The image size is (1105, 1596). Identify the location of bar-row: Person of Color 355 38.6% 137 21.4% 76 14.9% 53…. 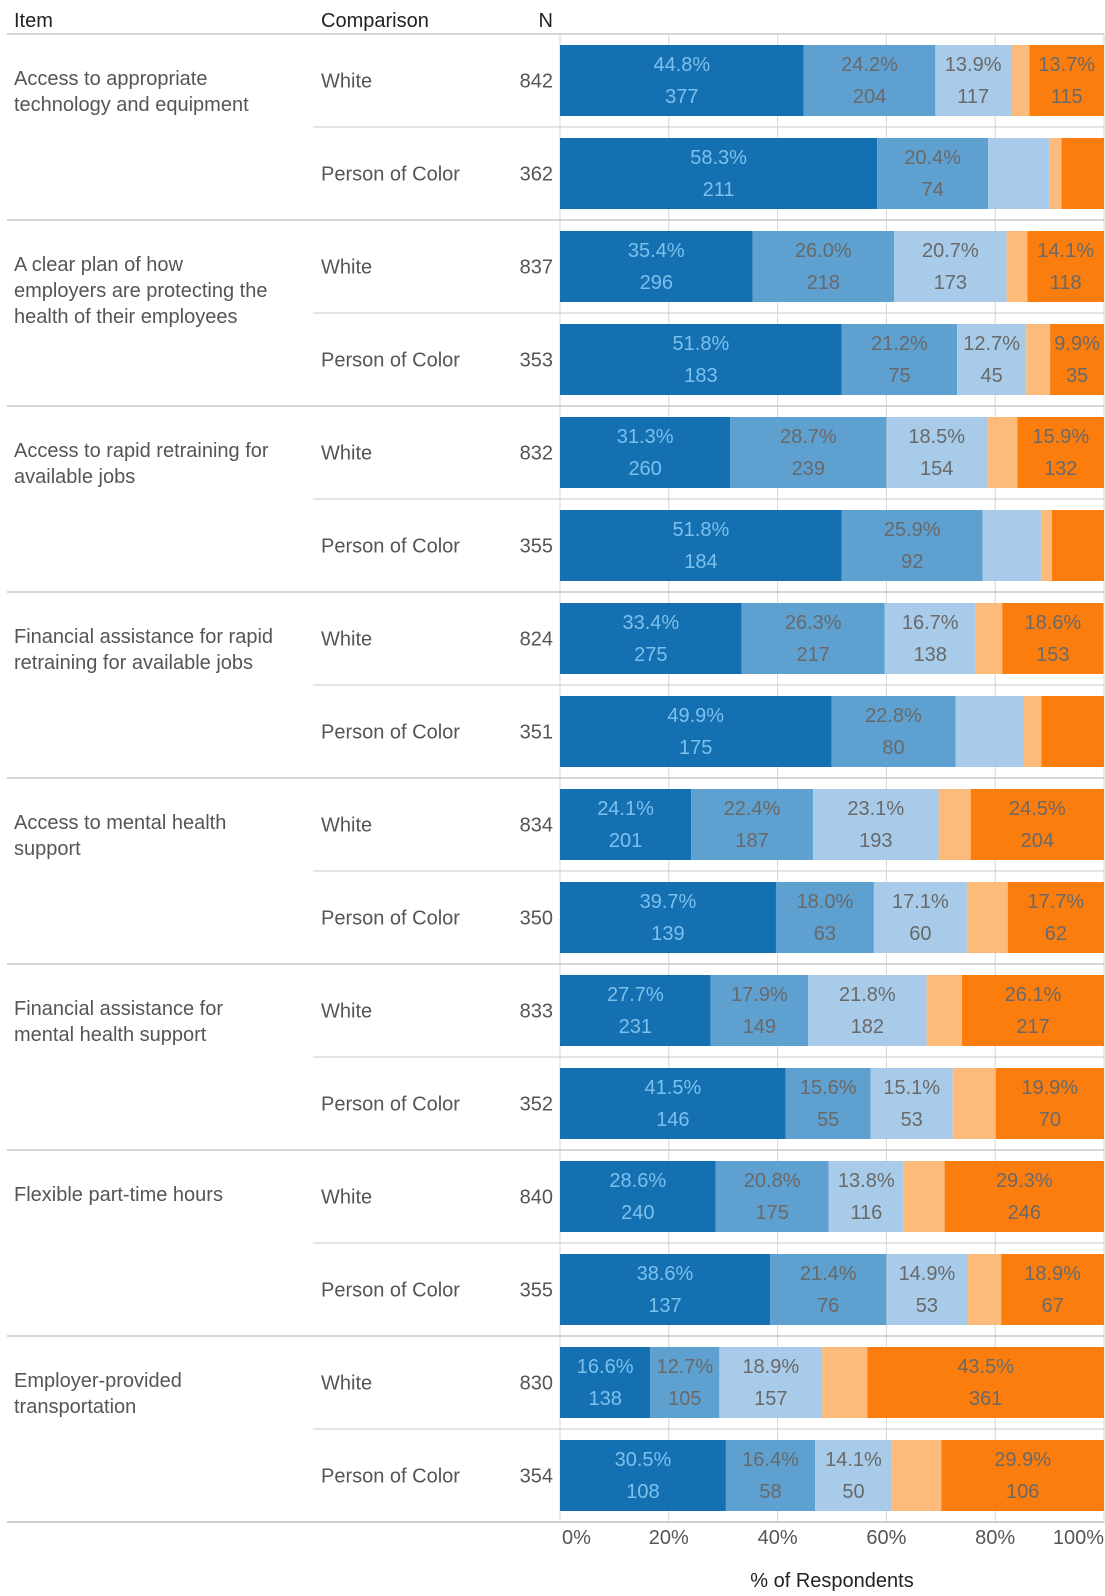
(712, 1289).